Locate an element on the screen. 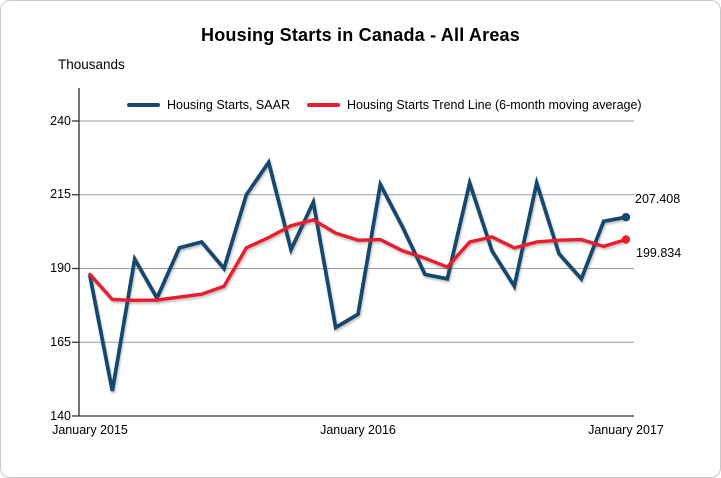 This screenshot has width=721, height=478. y-tick-label-240: 240 is located at coordinates (60, 120).